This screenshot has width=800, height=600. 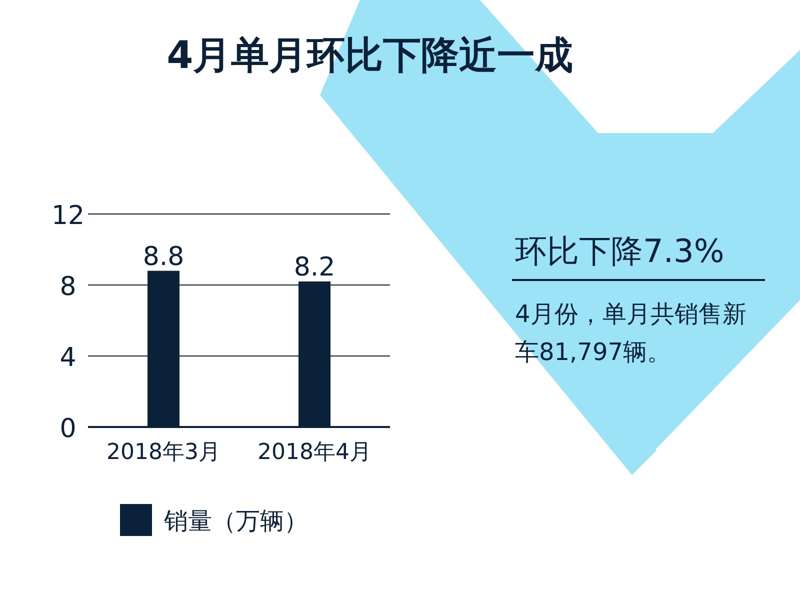 I want to click on x-tick-label: 2018年3月, so click(x=163, y=452).